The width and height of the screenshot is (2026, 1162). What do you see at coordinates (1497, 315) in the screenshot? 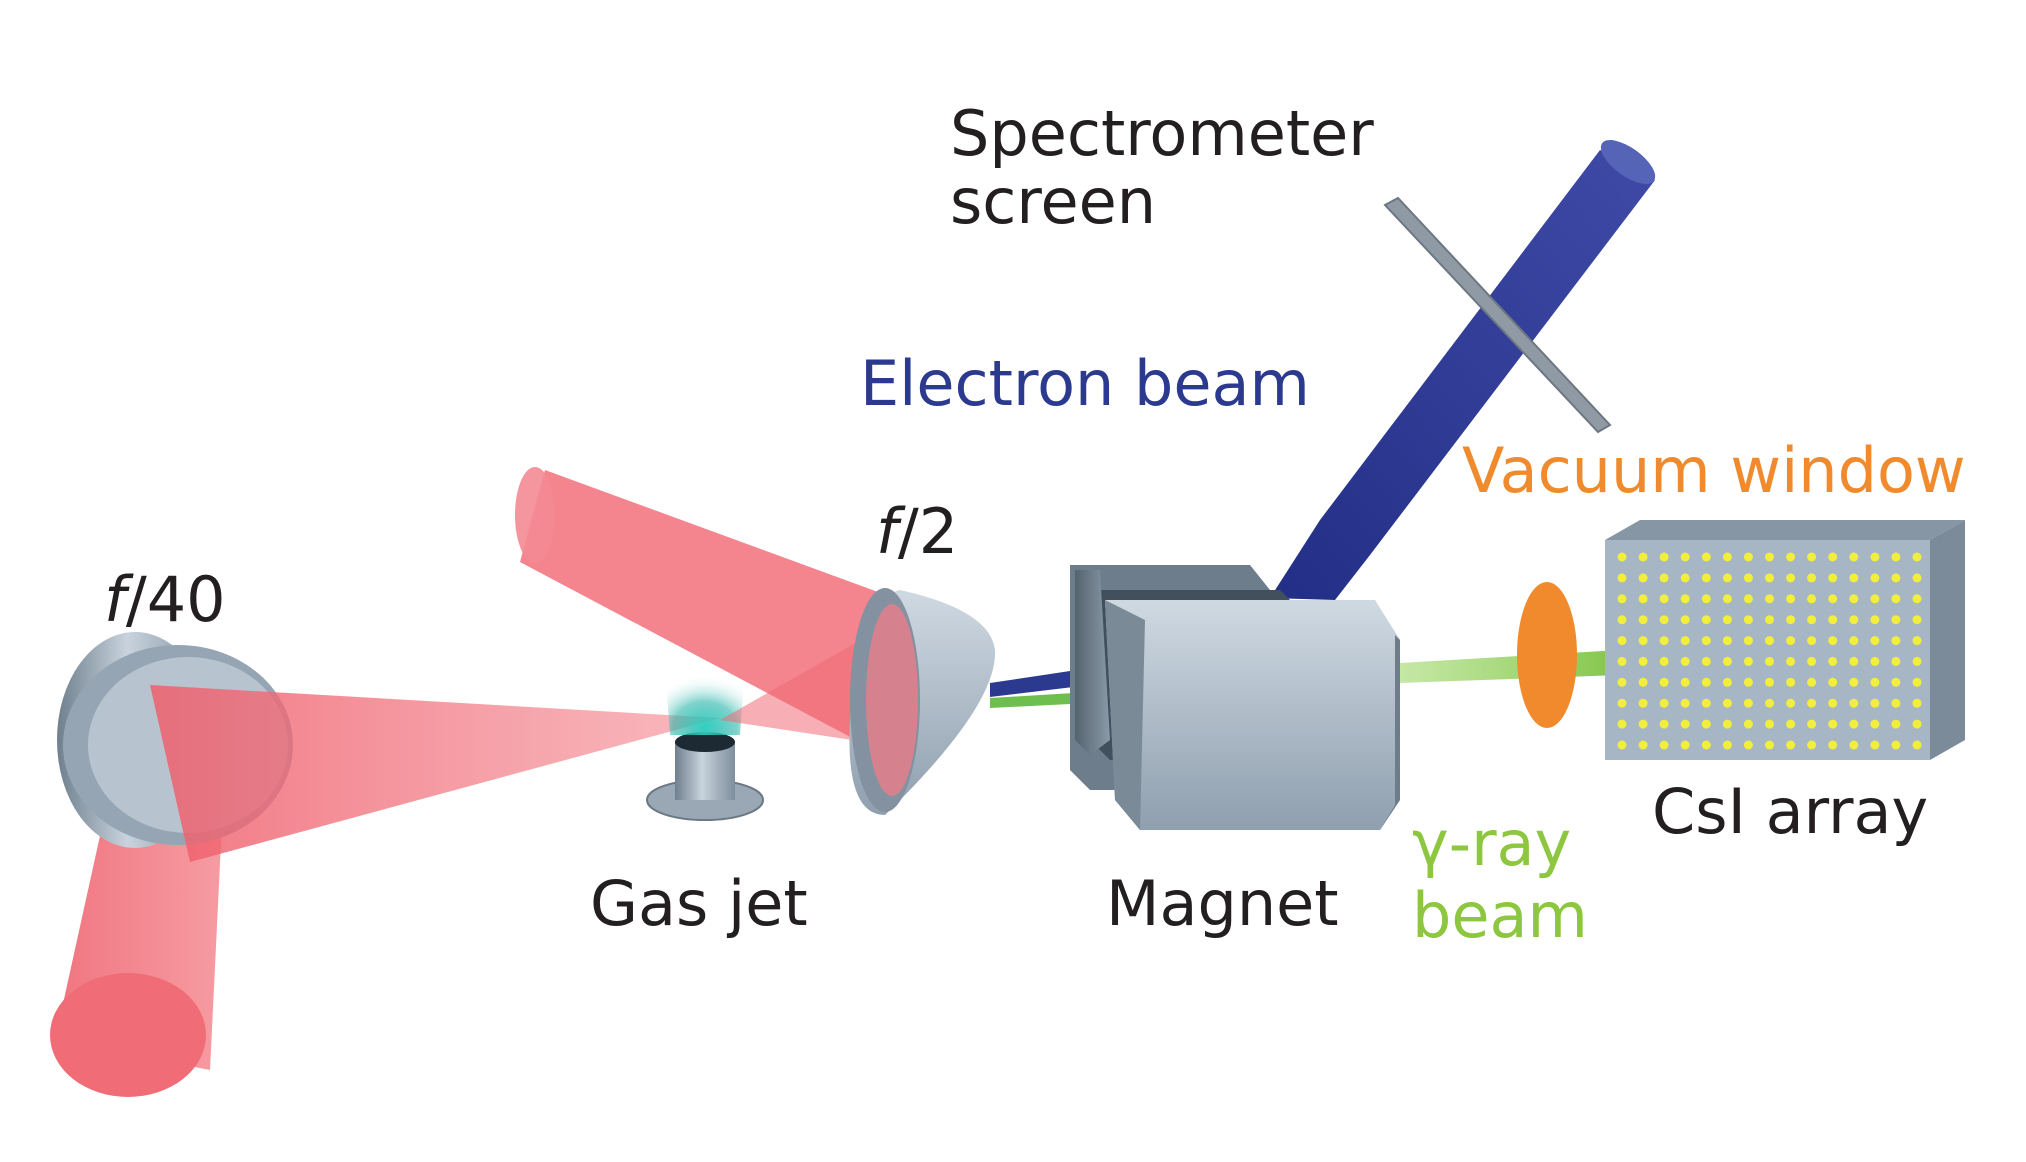
I see `spectrometer-screen` at bounding box center [1497, 315].